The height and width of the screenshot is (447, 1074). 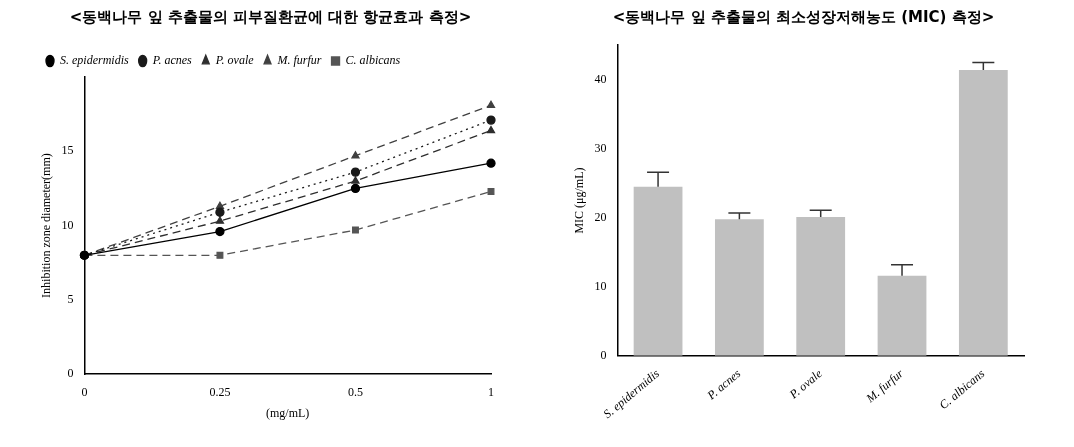 I want to click on x-tick-label: 0, so click(x=83, y=391).